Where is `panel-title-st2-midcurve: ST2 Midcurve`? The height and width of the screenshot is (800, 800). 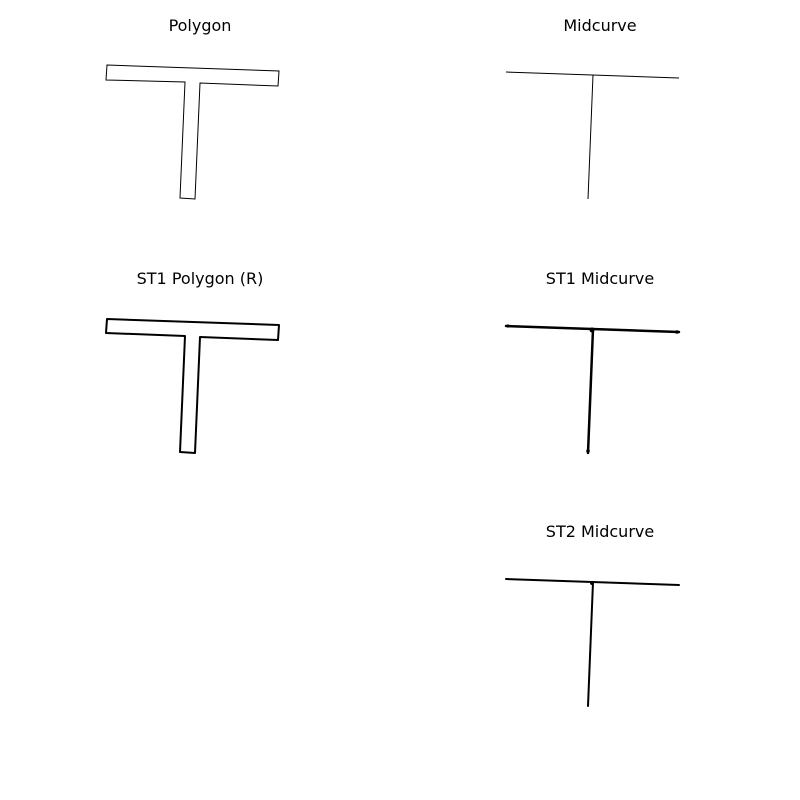 panel-title-st2-midcurve: ST2 Midcurve is located at coordinates (600, 531).